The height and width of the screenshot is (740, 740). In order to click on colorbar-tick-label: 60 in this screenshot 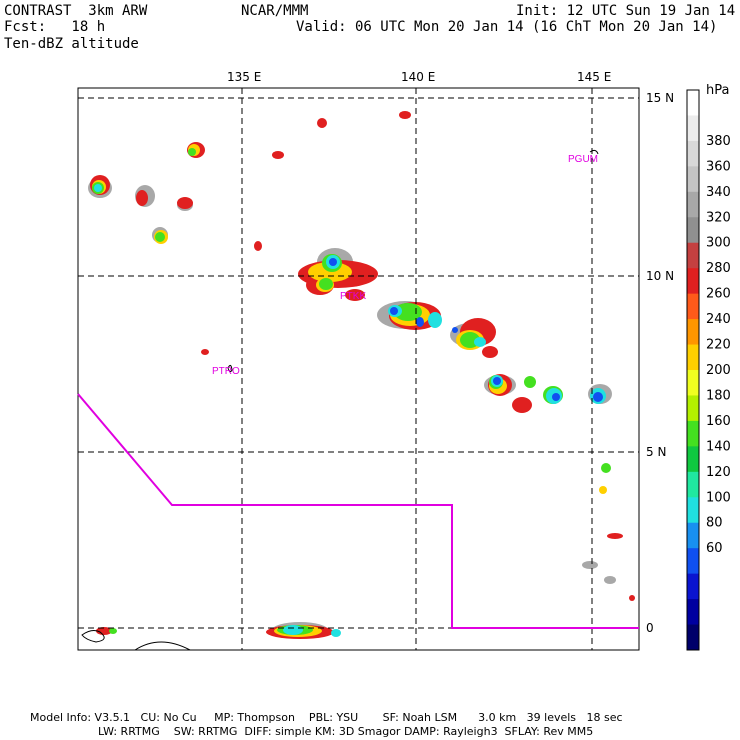, I will do `click(714, 548)`.